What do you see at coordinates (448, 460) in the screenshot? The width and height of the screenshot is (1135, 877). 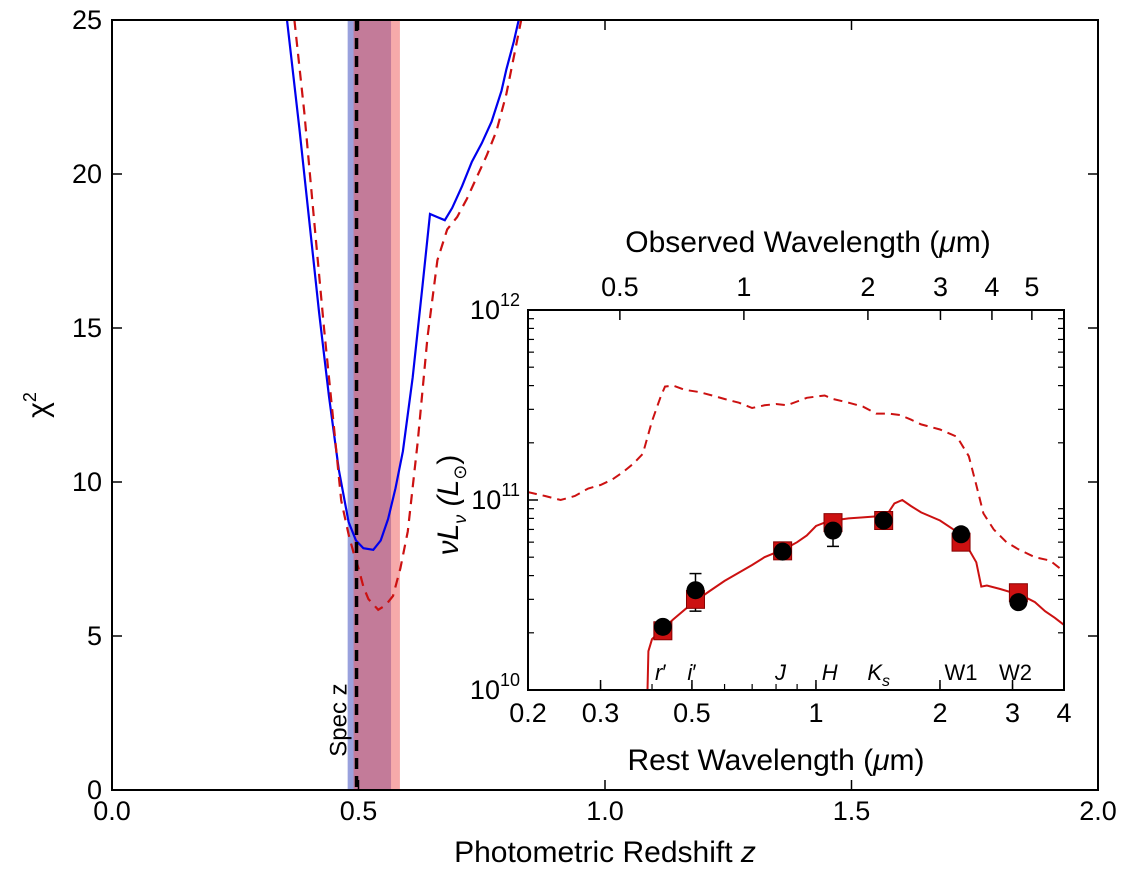 I see `luminosity-label-close: )` at bounding box center [448, 460].